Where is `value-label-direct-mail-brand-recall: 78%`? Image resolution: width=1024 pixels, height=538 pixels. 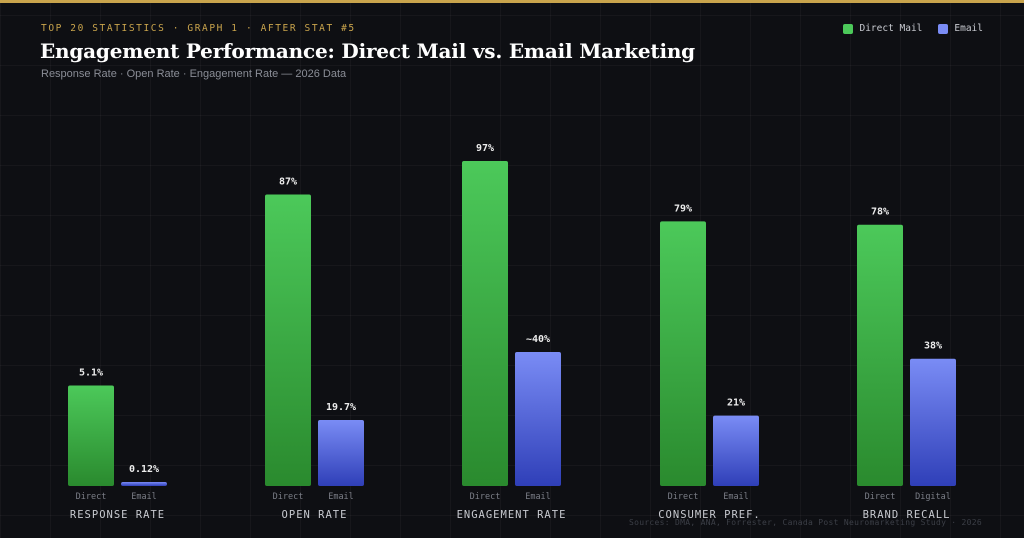 value-label-direct-mail-brand-recall: 78% is located at coordinates (880, 212).